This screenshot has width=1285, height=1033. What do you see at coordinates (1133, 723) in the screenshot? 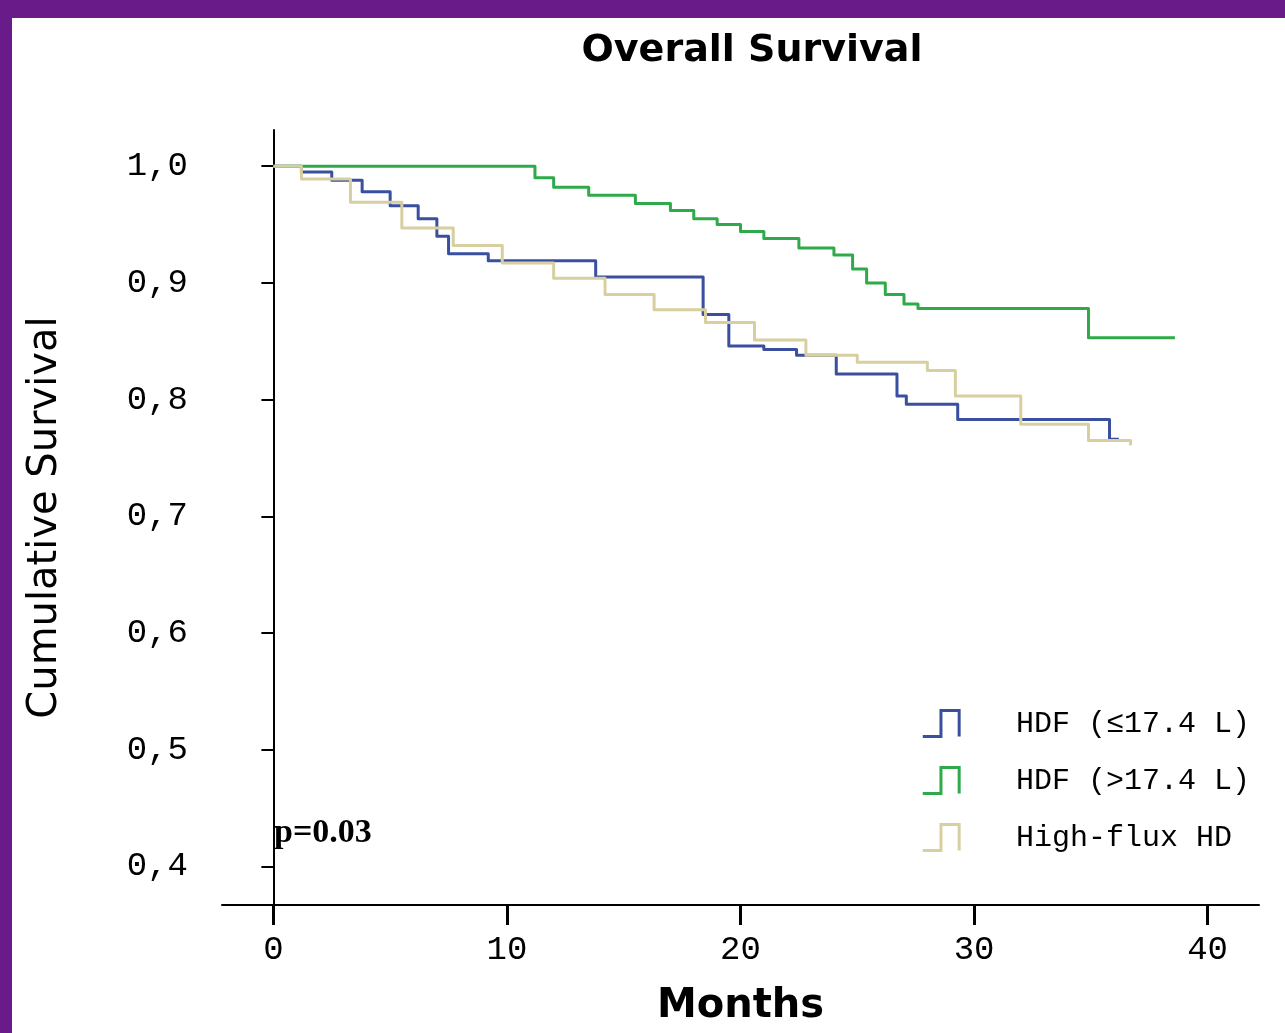
I see `legend-label: HDF (≤17.4 L)` at bounding box center [1133, 723].